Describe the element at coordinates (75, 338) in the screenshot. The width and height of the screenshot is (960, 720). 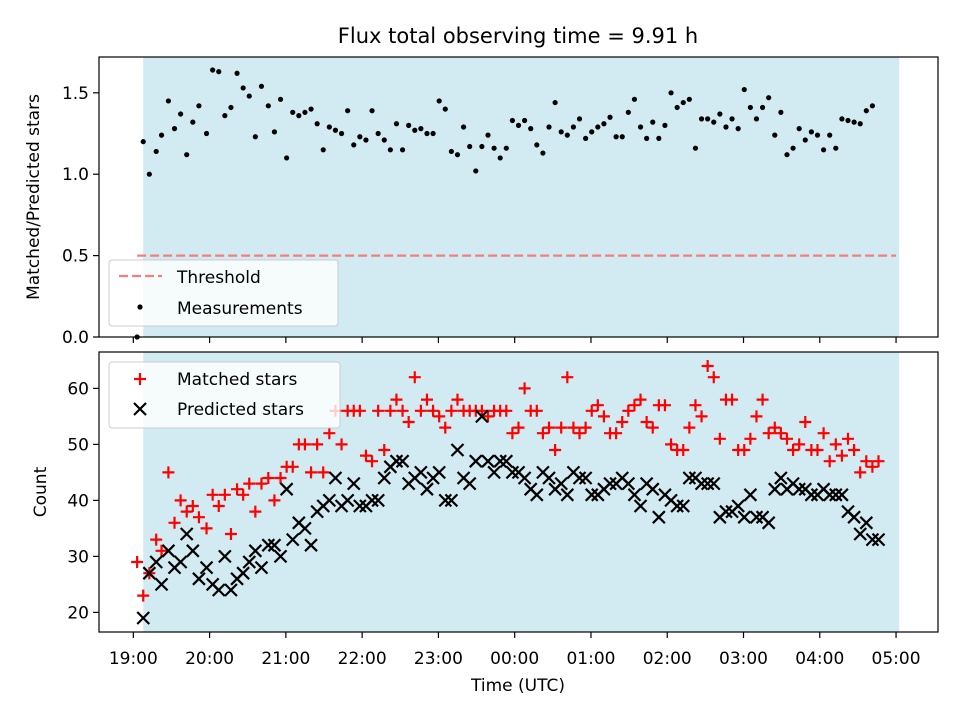
I see `y-tick-label: 0.0` at that location.